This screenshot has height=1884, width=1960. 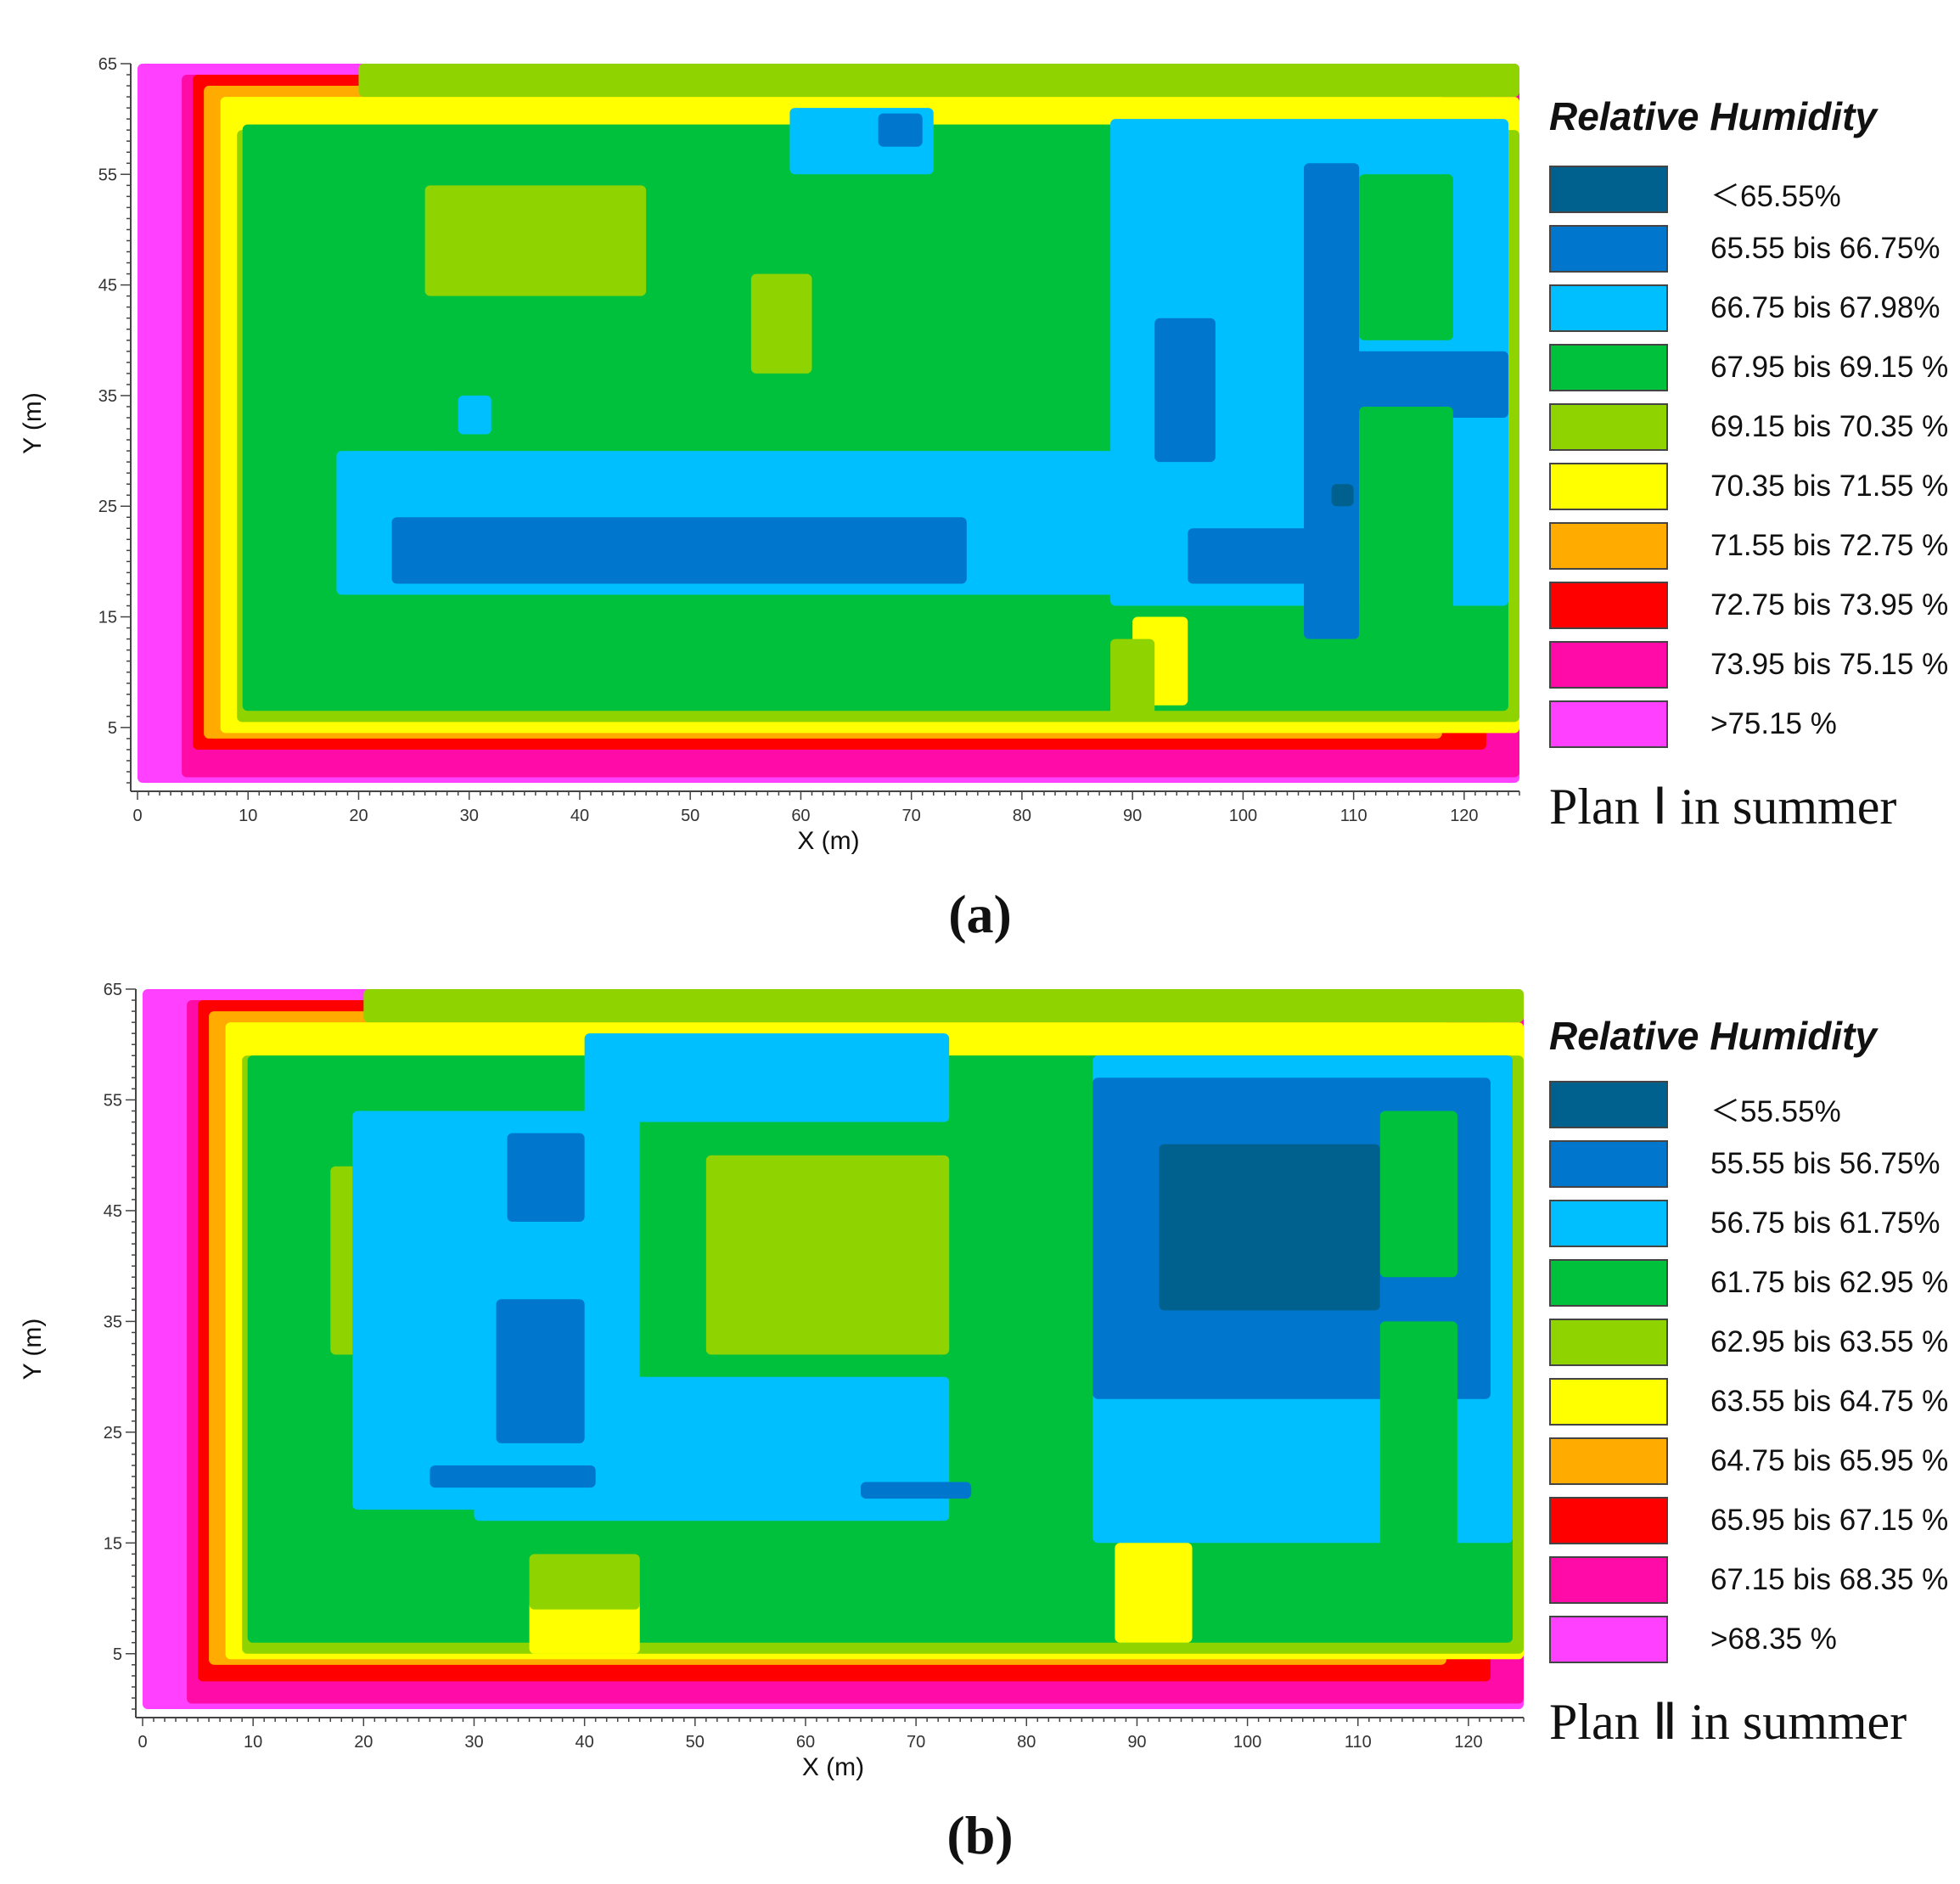 What do you see at coordinates (980, 1835) in the screenshot?
I see `panel-label-b: (b)` at bounding box center [980, 1835].